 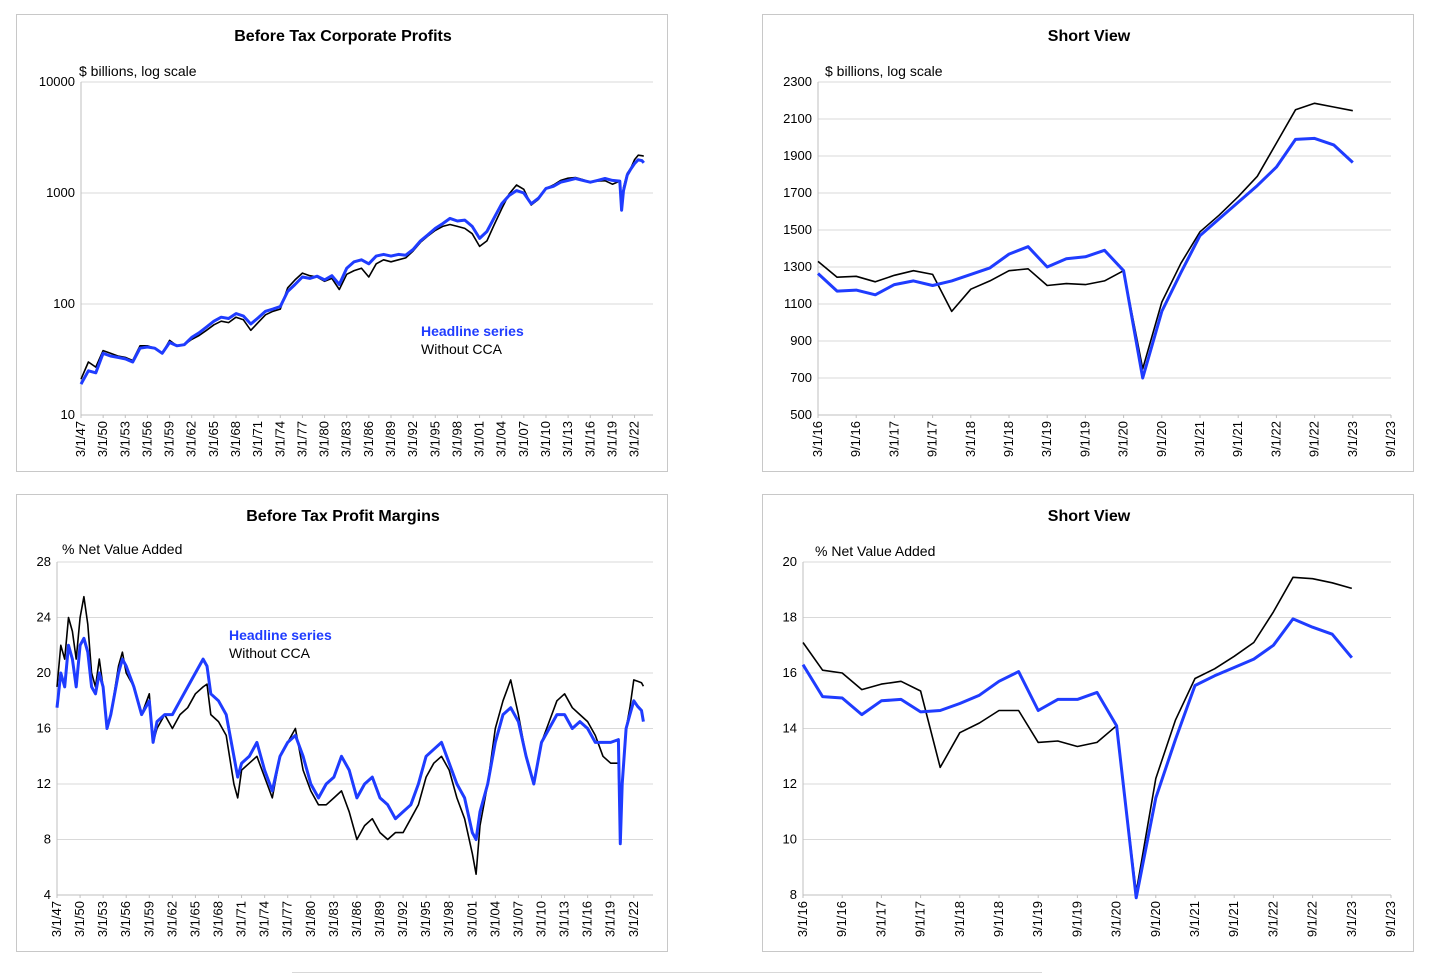 I want to click on x-tick-label: 3/1/62, so click(x=171, y=919).